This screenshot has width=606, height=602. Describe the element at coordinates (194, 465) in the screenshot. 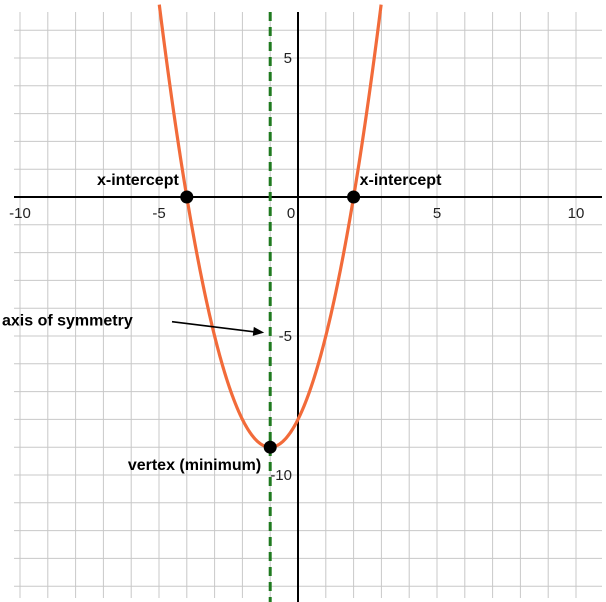

I see `vertex-label: vertex (minimum)` at that location.